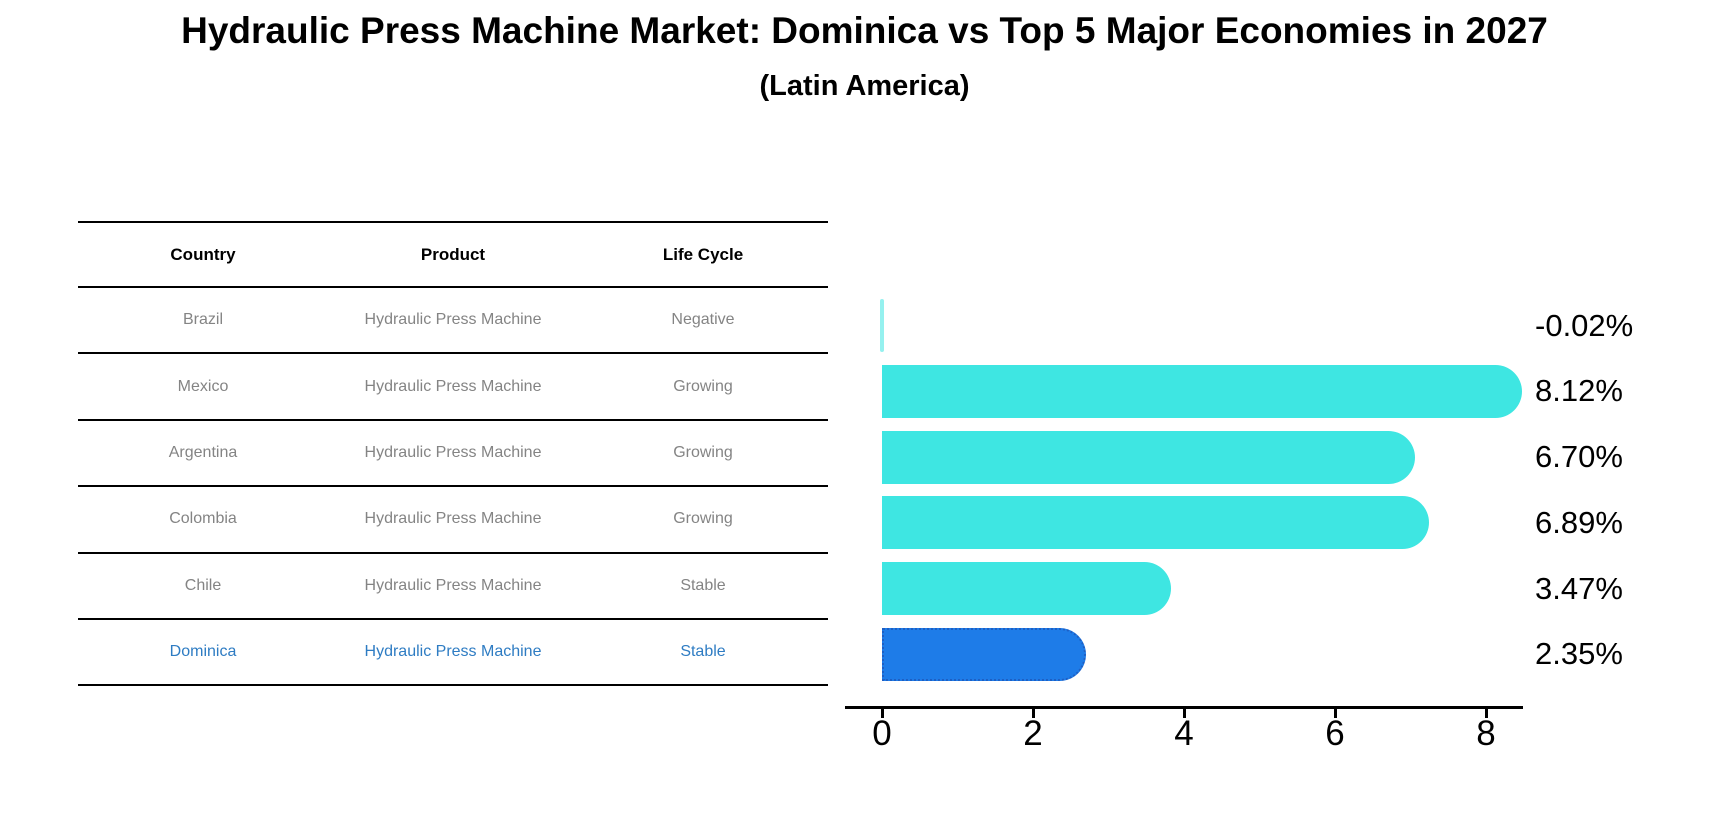 This screenshot has width=1729, height=823. What do you see at coordinates (1579, 588) in the screenshot?
I see `value-label-chile: 3.47%` at bounding box center [1579, 588].